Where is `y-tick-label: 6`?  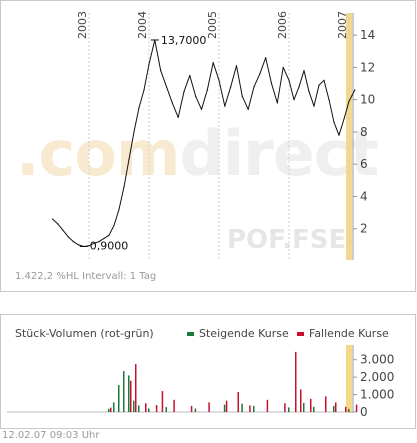
y-tick-label: 6 is located at coordinates (364, 164).